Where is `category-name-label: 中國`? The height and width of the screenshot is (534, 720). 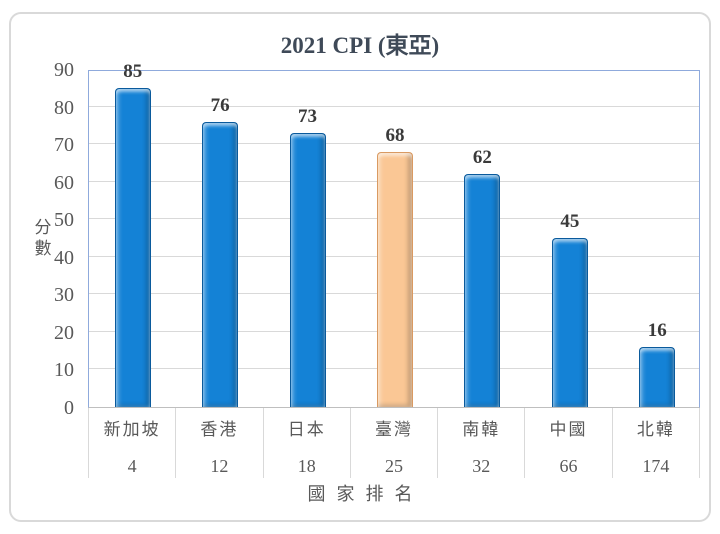
category-name-label: 中國 is located at coordinates (568, 429).